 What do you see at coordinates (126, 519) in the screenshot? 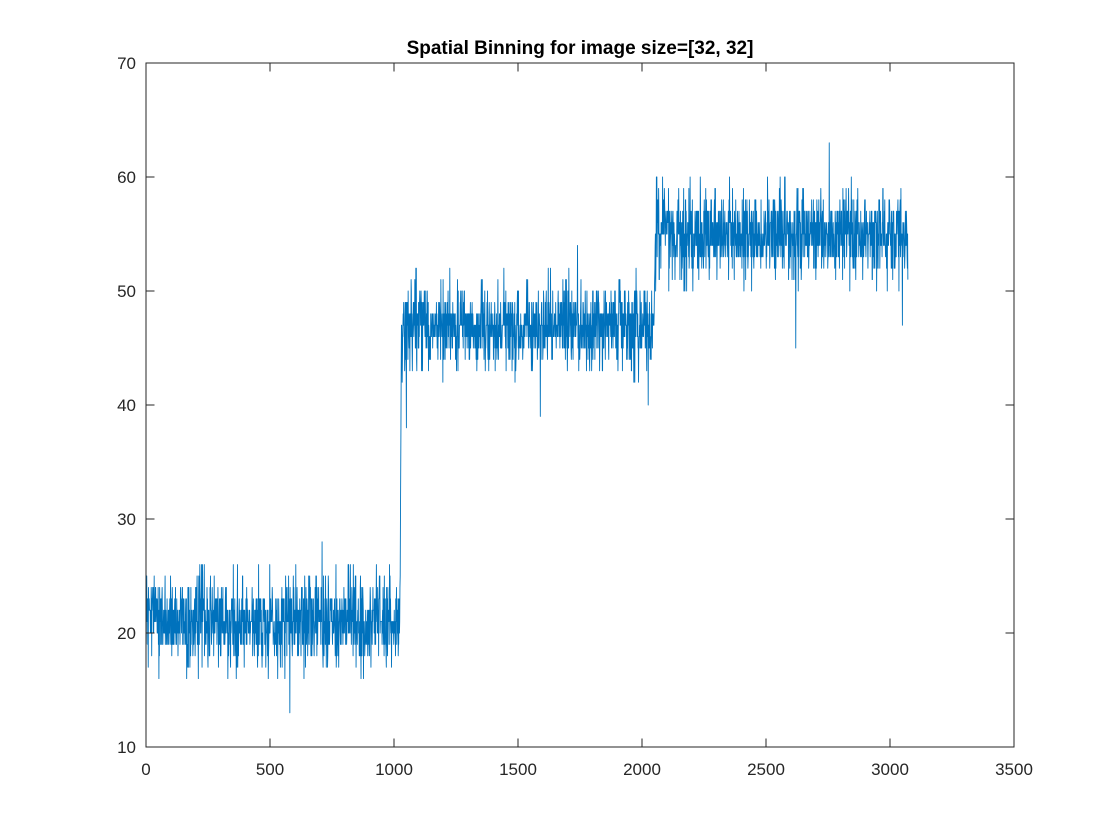
I see `y-tick-label: 30` at bounding box center [126, 519].